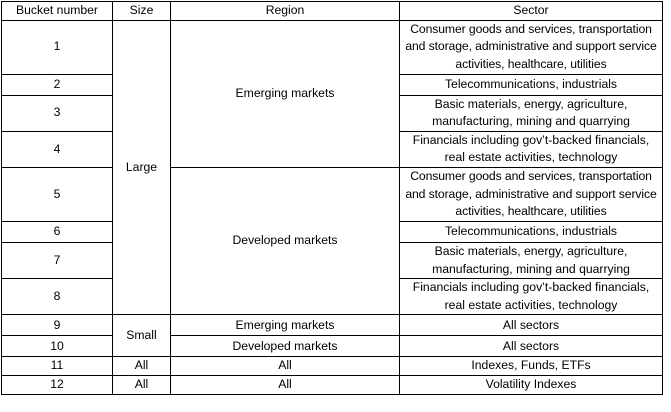  Describe the element at coordinates (57, 346) in the screenshot. I see `bucket-number-cell: 10` at that location.